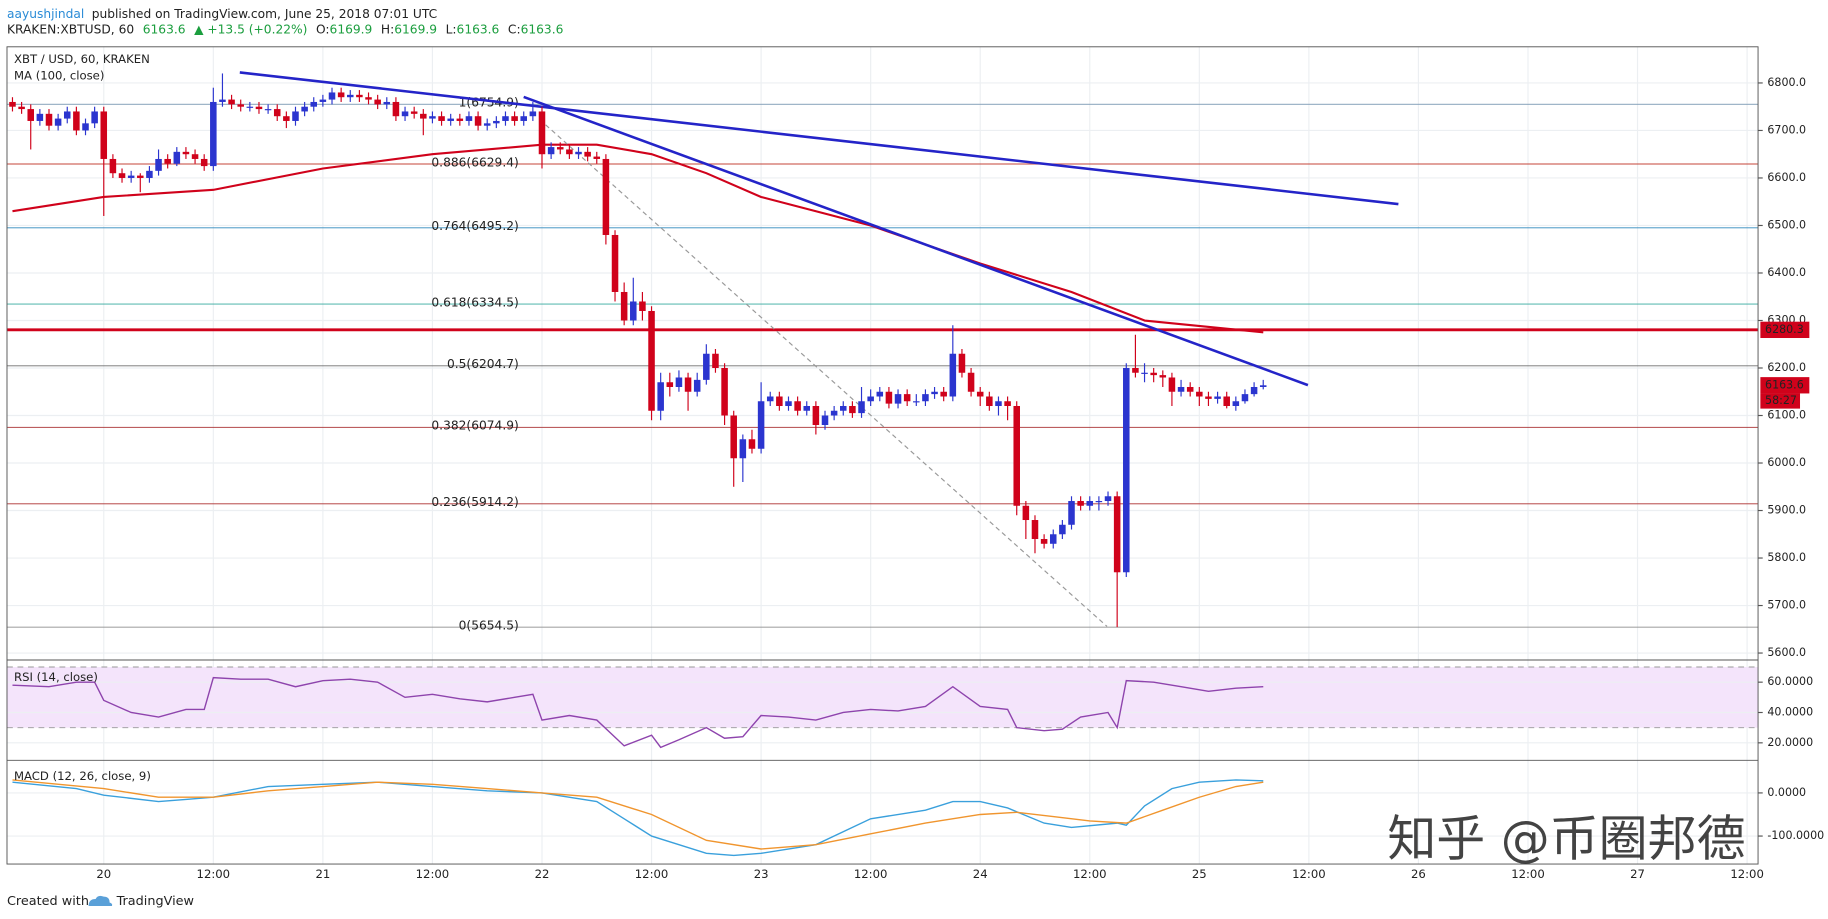 The width and height of the screenshot is (1828, 919). What do you see at coordinates (483, 364) in the screenshot?
I see `fib-label: 0.5(6204.7)` at bounding box center [483, 364].